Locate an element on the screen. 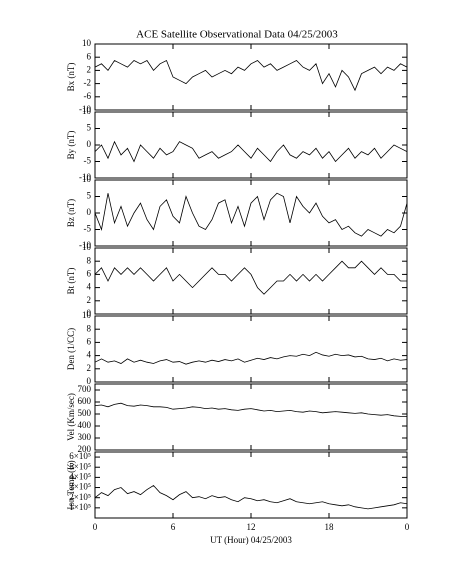 The image size is (453, 566). y-axis-label: Bx (nT) is located at coordinates (71, 77).